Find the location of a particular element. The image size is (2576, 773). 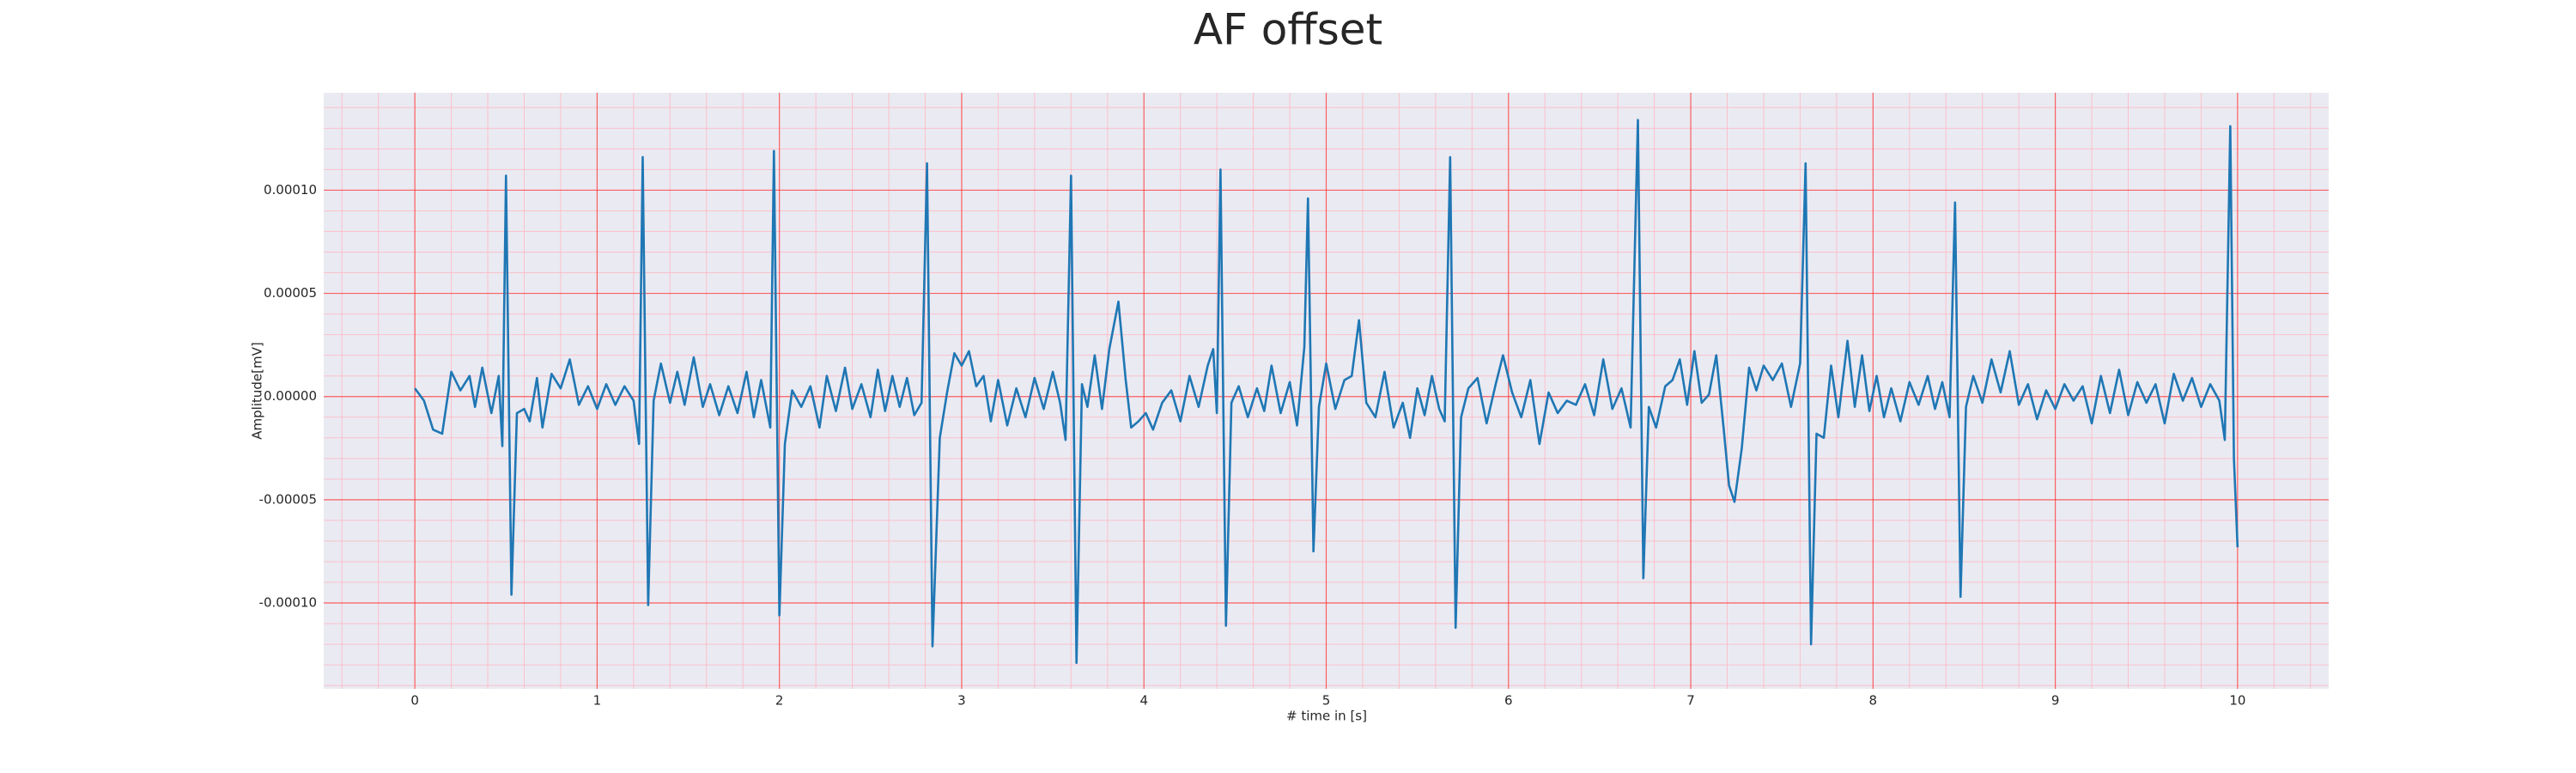

y-tick-label: -0.00010 is located at coordinates (288, 603).